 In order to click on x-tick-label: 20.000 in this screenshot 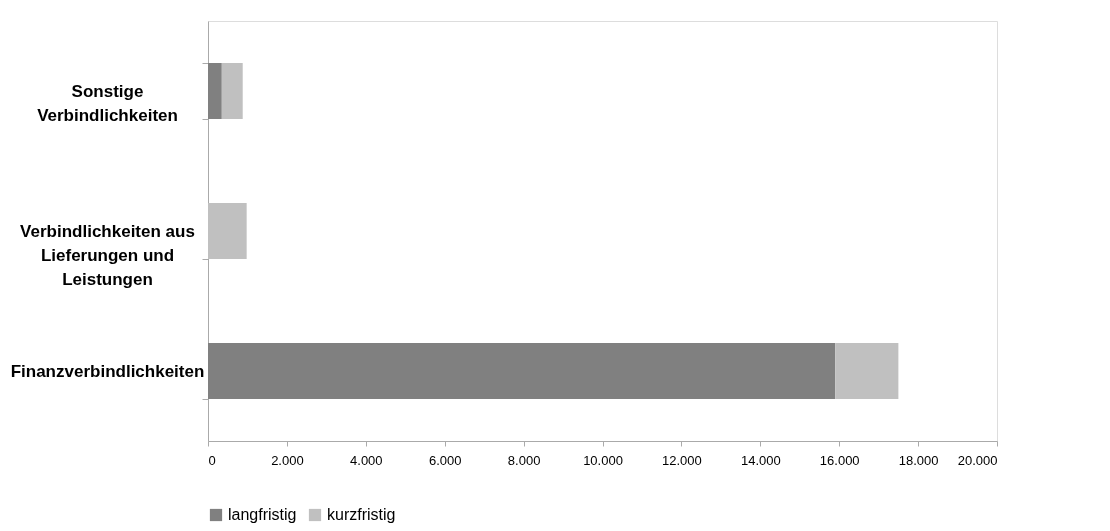, I will do `click(977, 460)`.